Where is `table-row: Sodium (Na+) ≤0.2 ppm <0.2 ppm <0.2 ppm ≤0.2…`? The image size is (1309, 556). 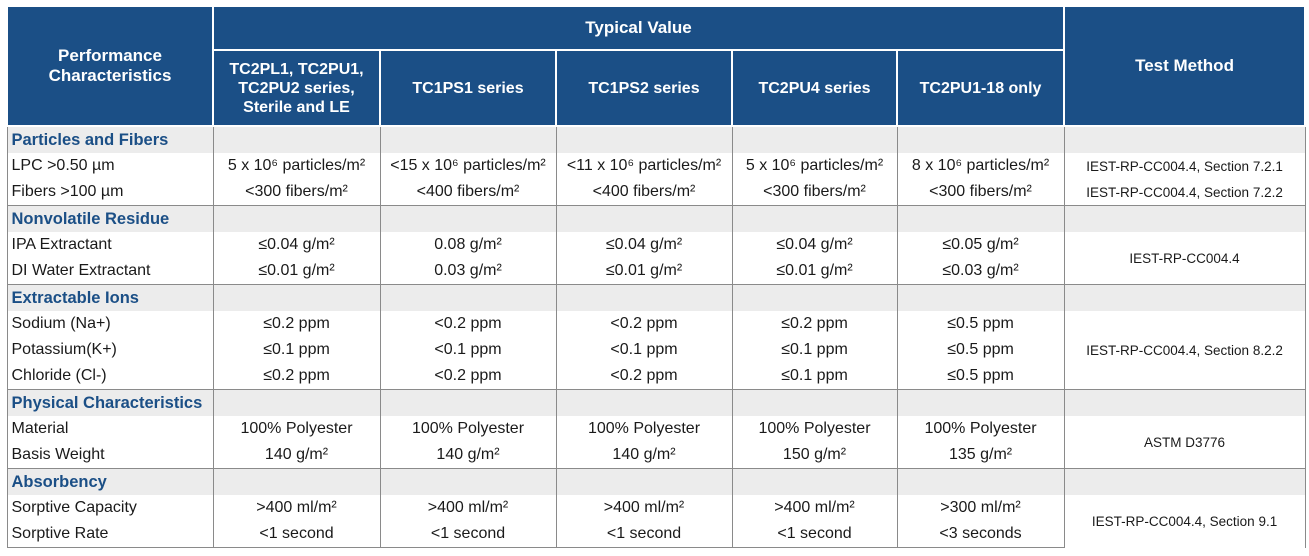
table-row: Sodium (Na+) ≤0.2 ppm <0.2 ppm <0.2 ppm ≤0.2… is located at coordinates (656, 350).